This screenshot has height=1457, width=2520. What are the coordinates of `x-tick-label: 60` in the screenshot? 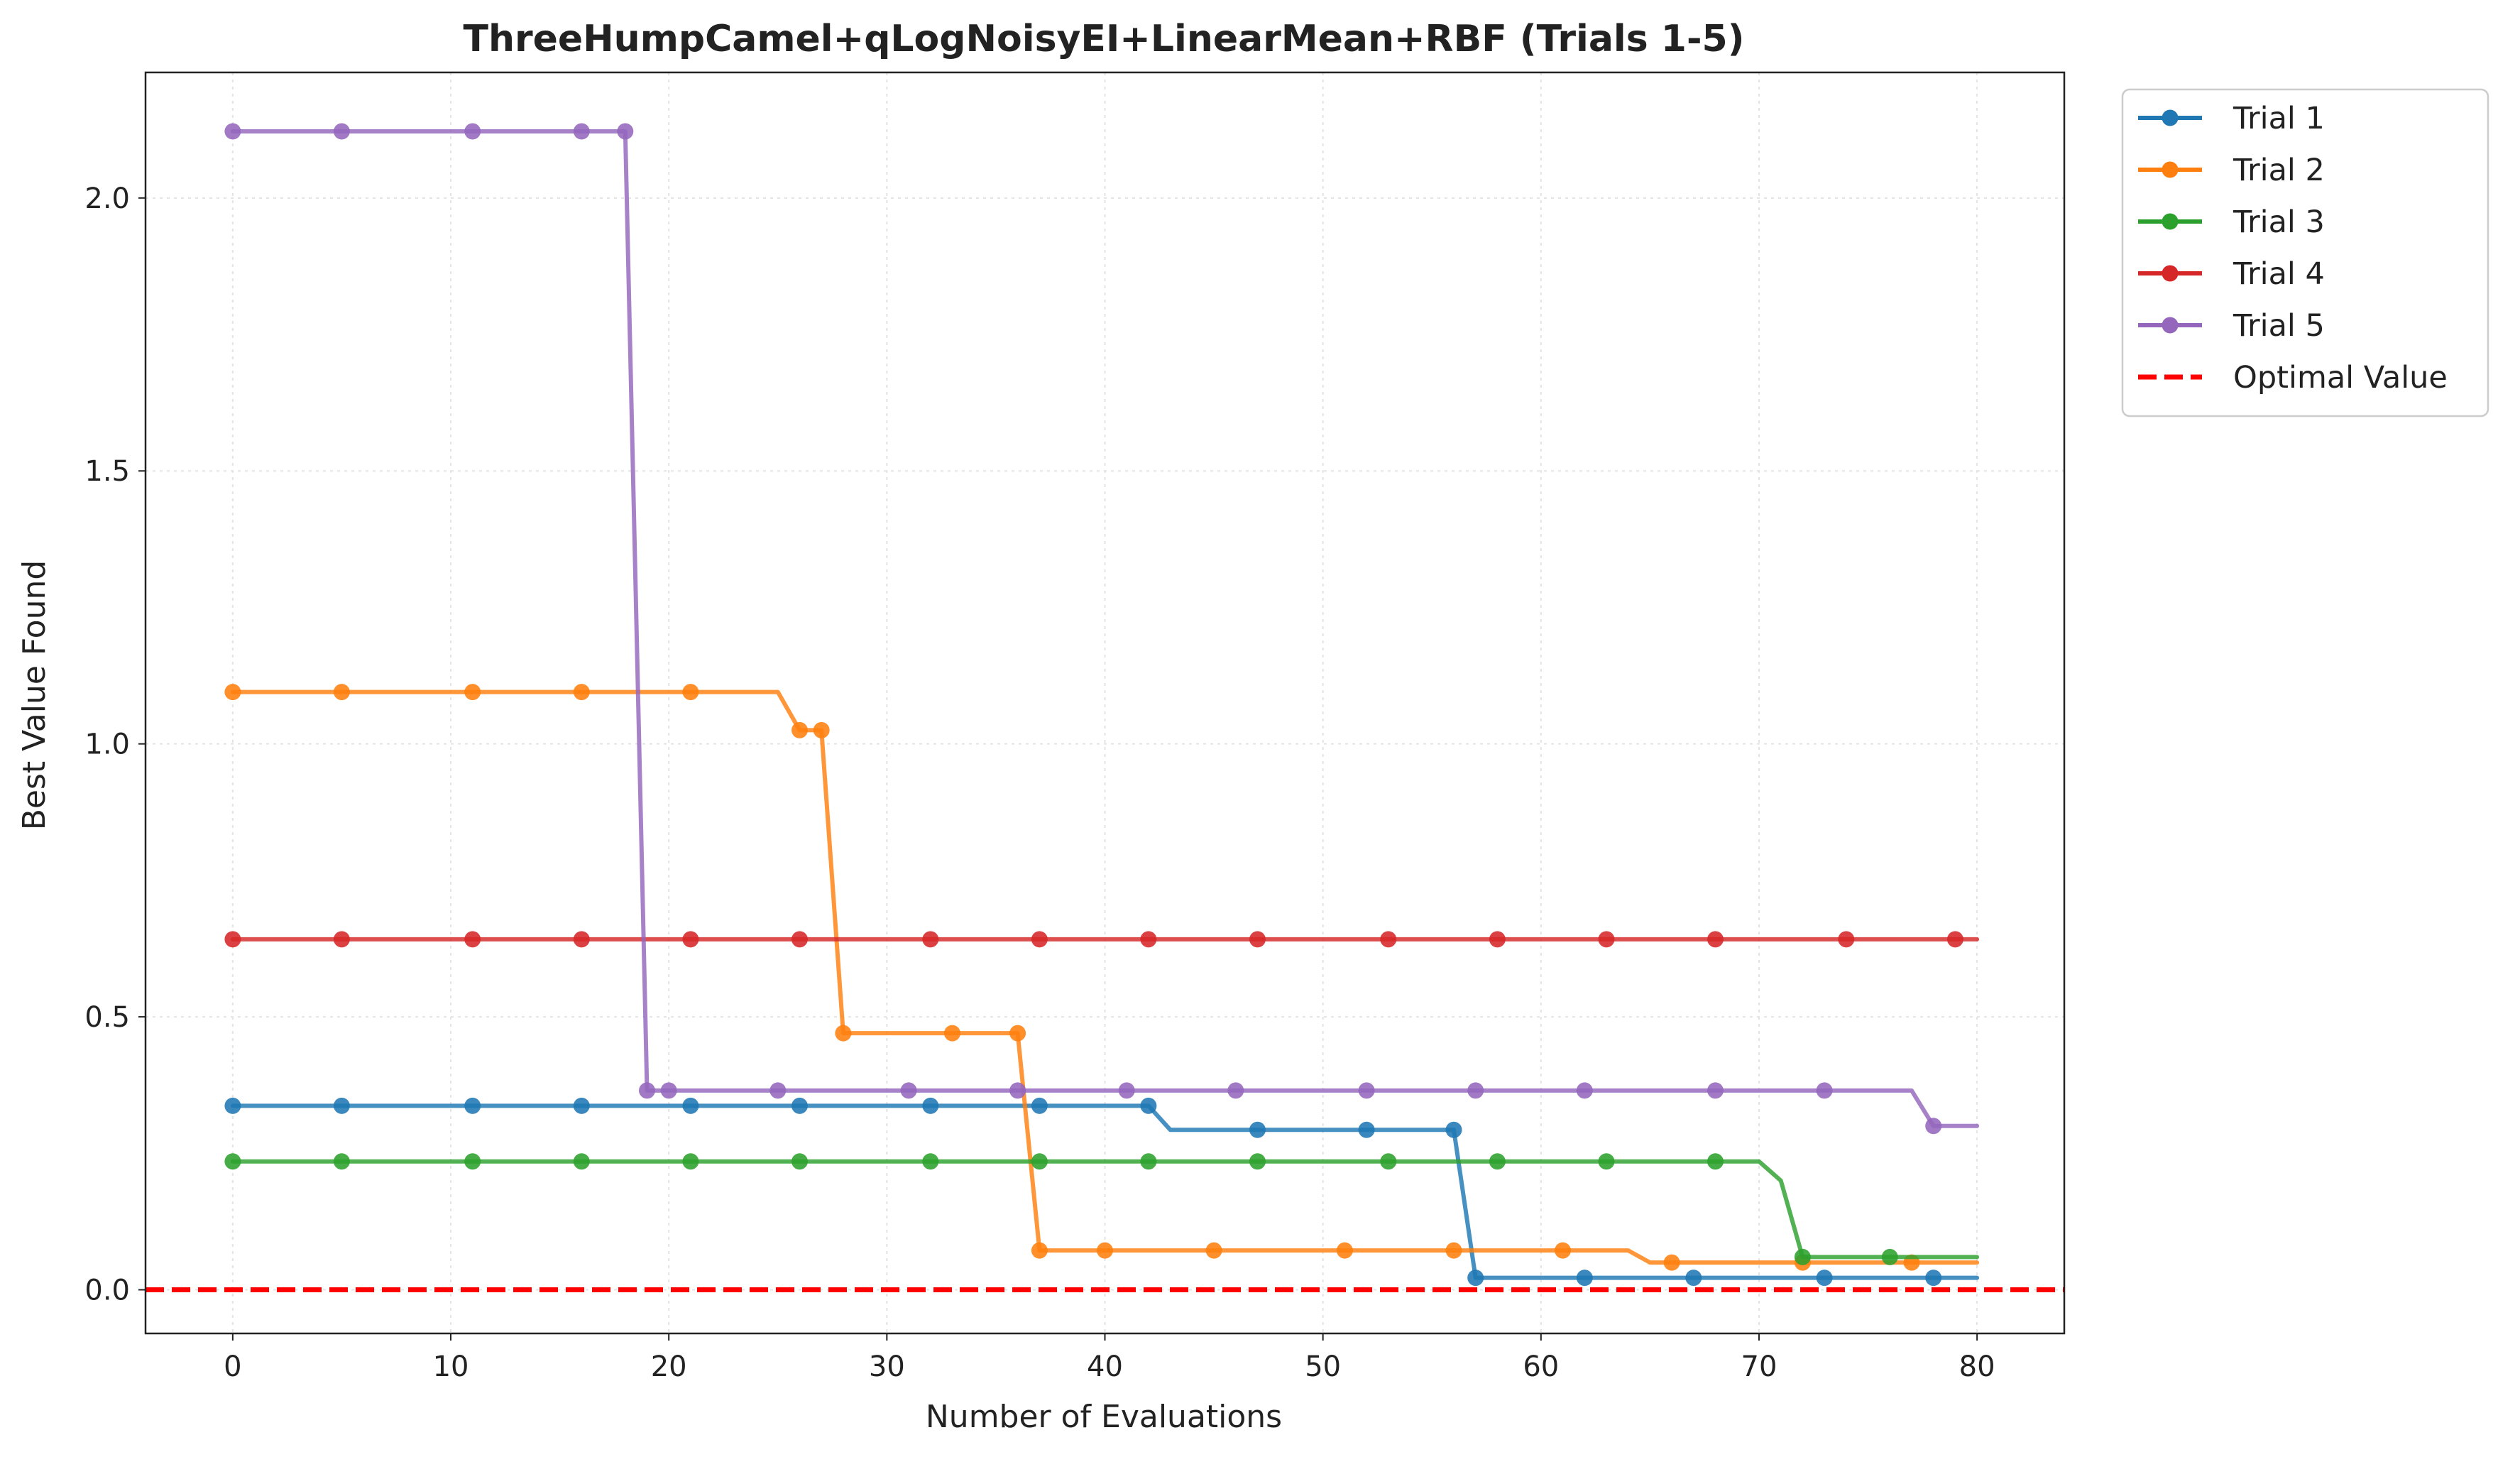 It's located at (1541, 1366).